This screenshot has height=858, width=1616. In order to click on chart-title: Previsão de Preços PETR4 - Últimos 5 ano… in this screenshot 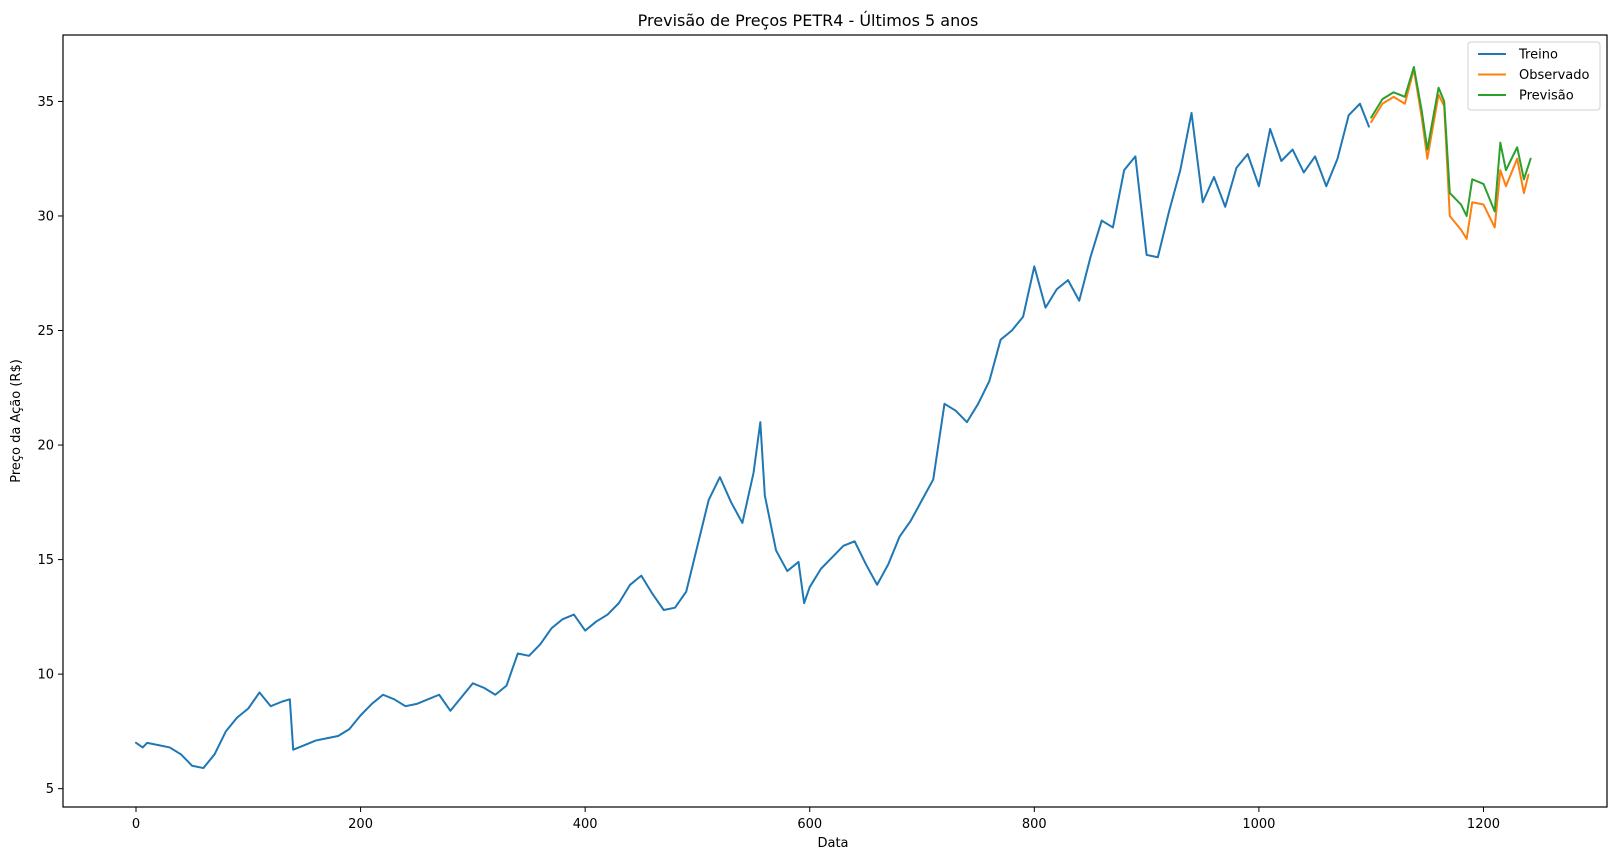, I will do `click(808, 20)`.